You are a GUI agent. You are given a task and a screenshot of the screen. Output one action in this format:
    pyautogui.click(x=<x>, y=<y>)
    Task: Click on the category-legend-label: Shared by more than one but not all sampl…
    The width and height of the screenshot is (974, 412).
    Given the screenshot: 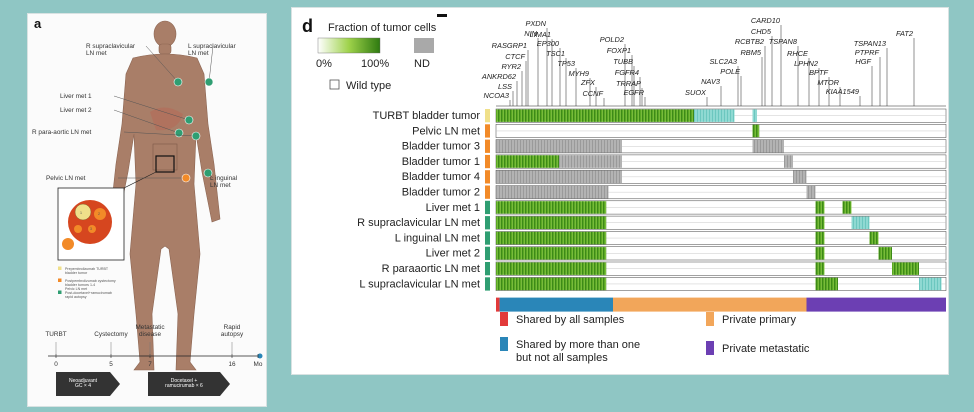 What is the action you would take?
    pyautogui.click(x=578, y=351)
    